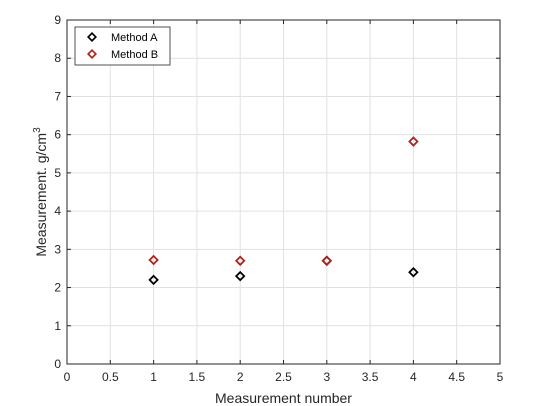 This screenshot has height=406, width=534. I want to click on x-tick-label: 4, so click(413, 377).